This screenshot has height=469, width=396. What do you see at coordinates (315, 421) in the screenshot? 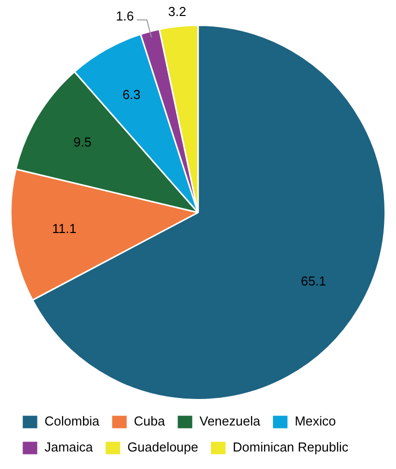
I see `legend-label: Mexico` at bounding box center [315, 421].